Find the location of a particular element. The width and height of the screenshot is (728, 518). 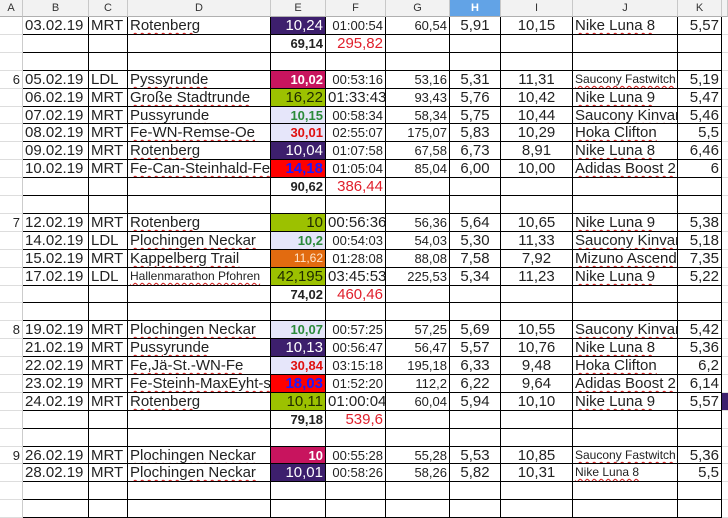

h-cell: 7,58 is located at coordinates (475, 259).